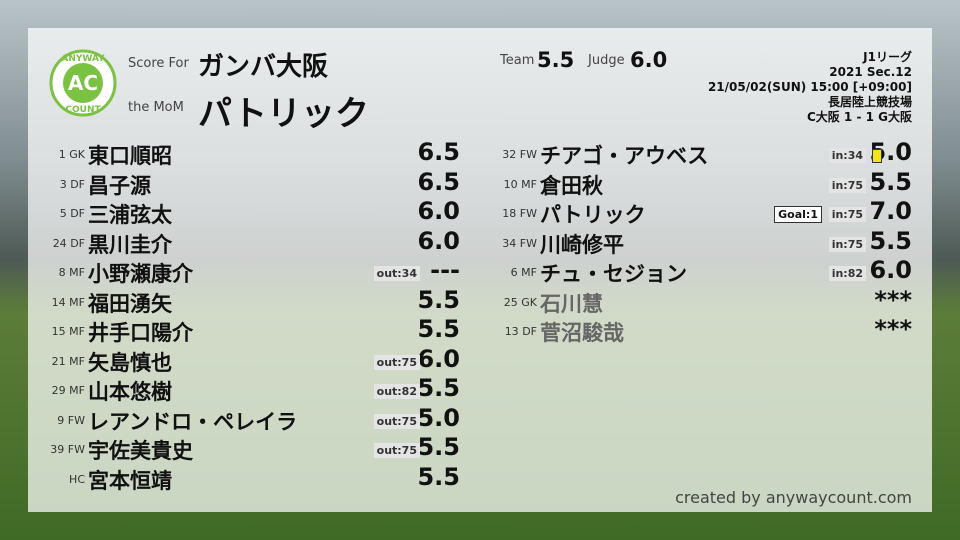 The image size is (960, 540). I want to click on player-name: 石川慧, so click(571, 303).